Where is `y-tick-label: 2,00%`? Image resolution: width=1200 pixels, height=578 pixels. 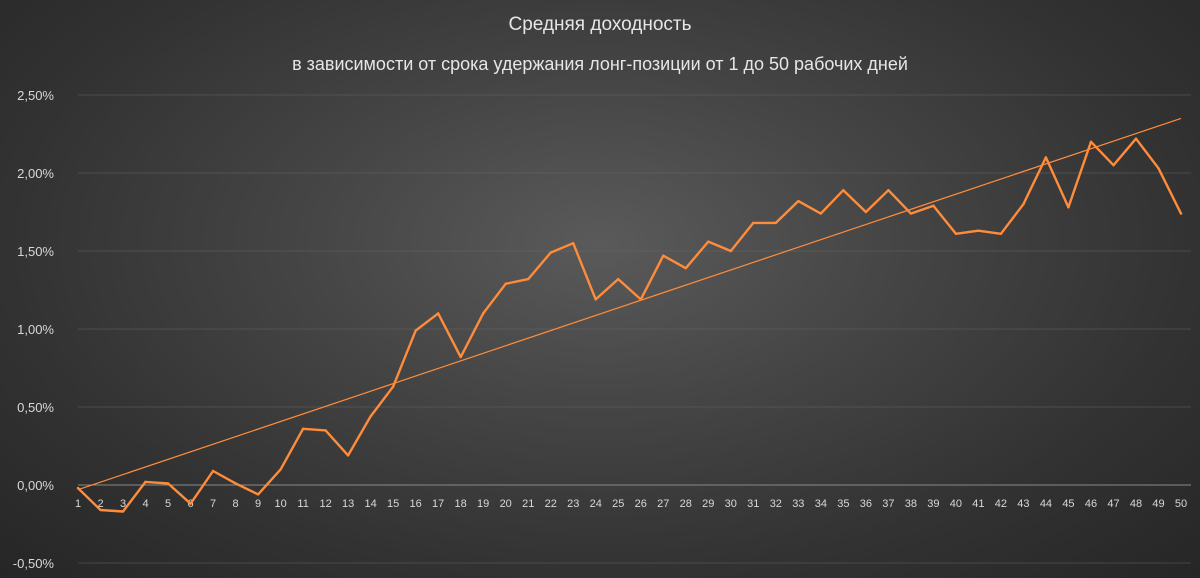 y-tick-label: 2,00% is located at coordinates (35, 173).